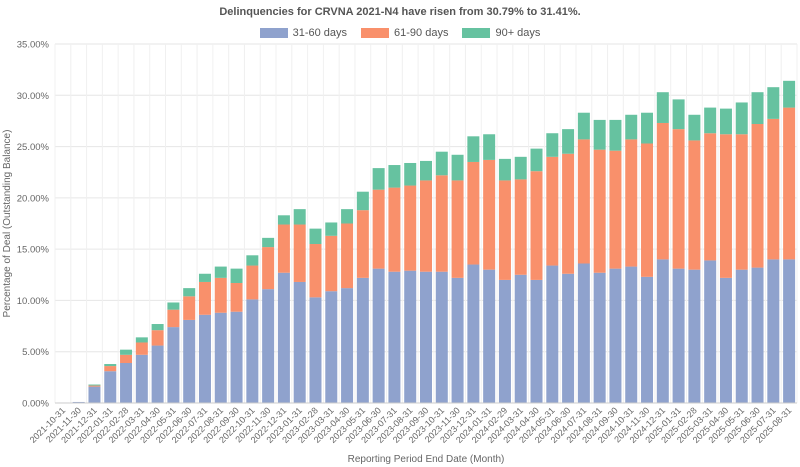  Describe the element at coordinates (33, 96) in the screenshot. I see `y-tick-label: 30.00%` at that location.